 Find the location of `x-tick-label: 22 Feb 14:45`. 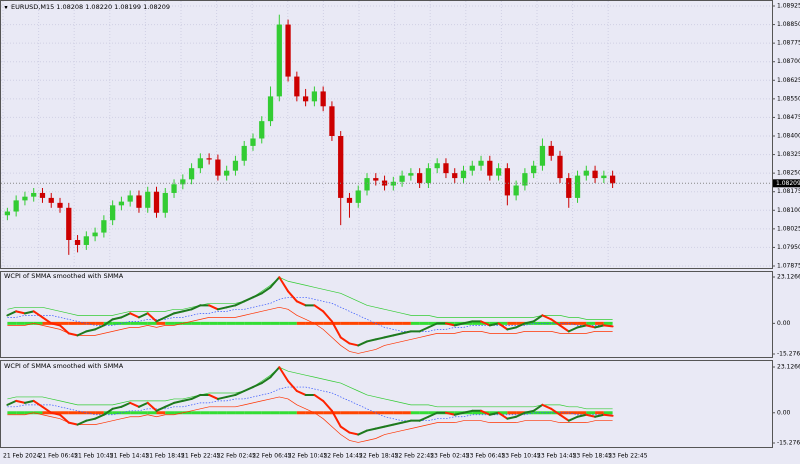

x-tick-label: 22 Feb 14:45 is located at coordinates (343, 456).